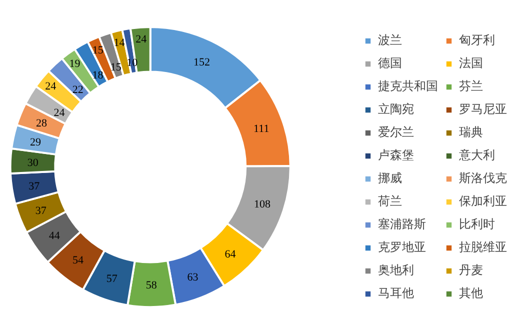 The height and width of the screenshot is (333, 507). I want to click on legend-label: 马耳他, so click(396, 293).